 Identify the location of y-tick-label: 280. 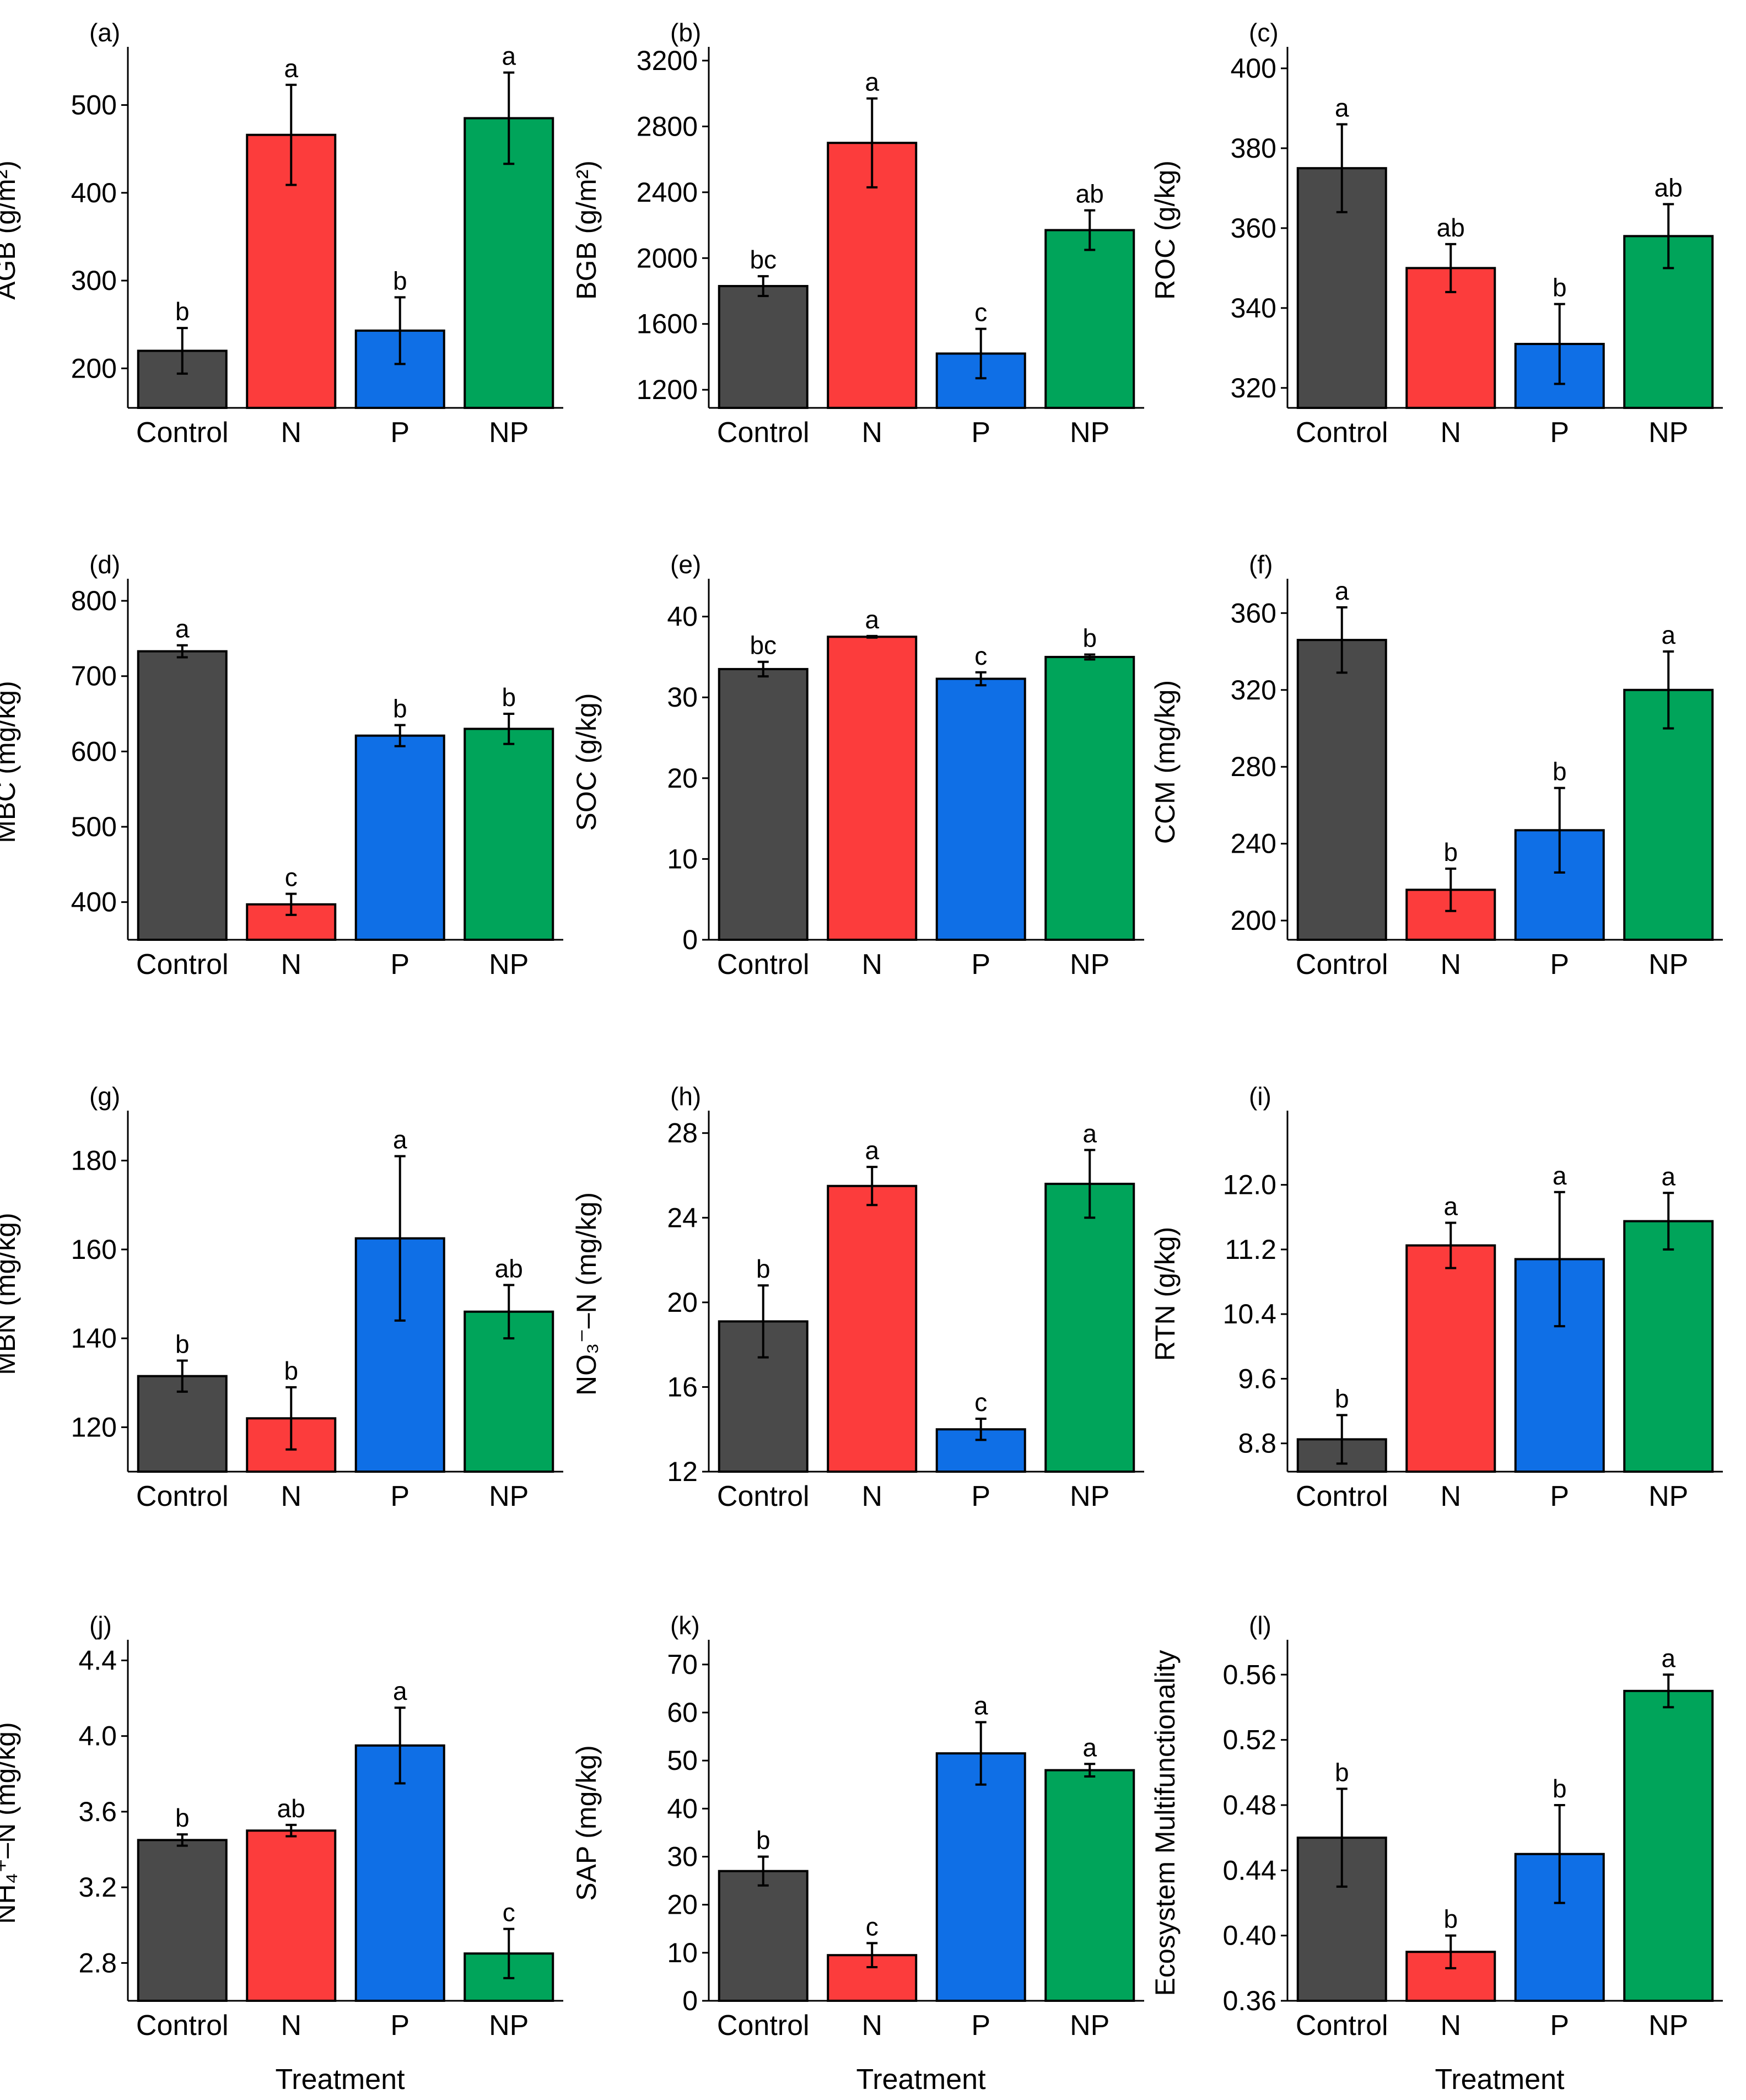
(1253, 767).